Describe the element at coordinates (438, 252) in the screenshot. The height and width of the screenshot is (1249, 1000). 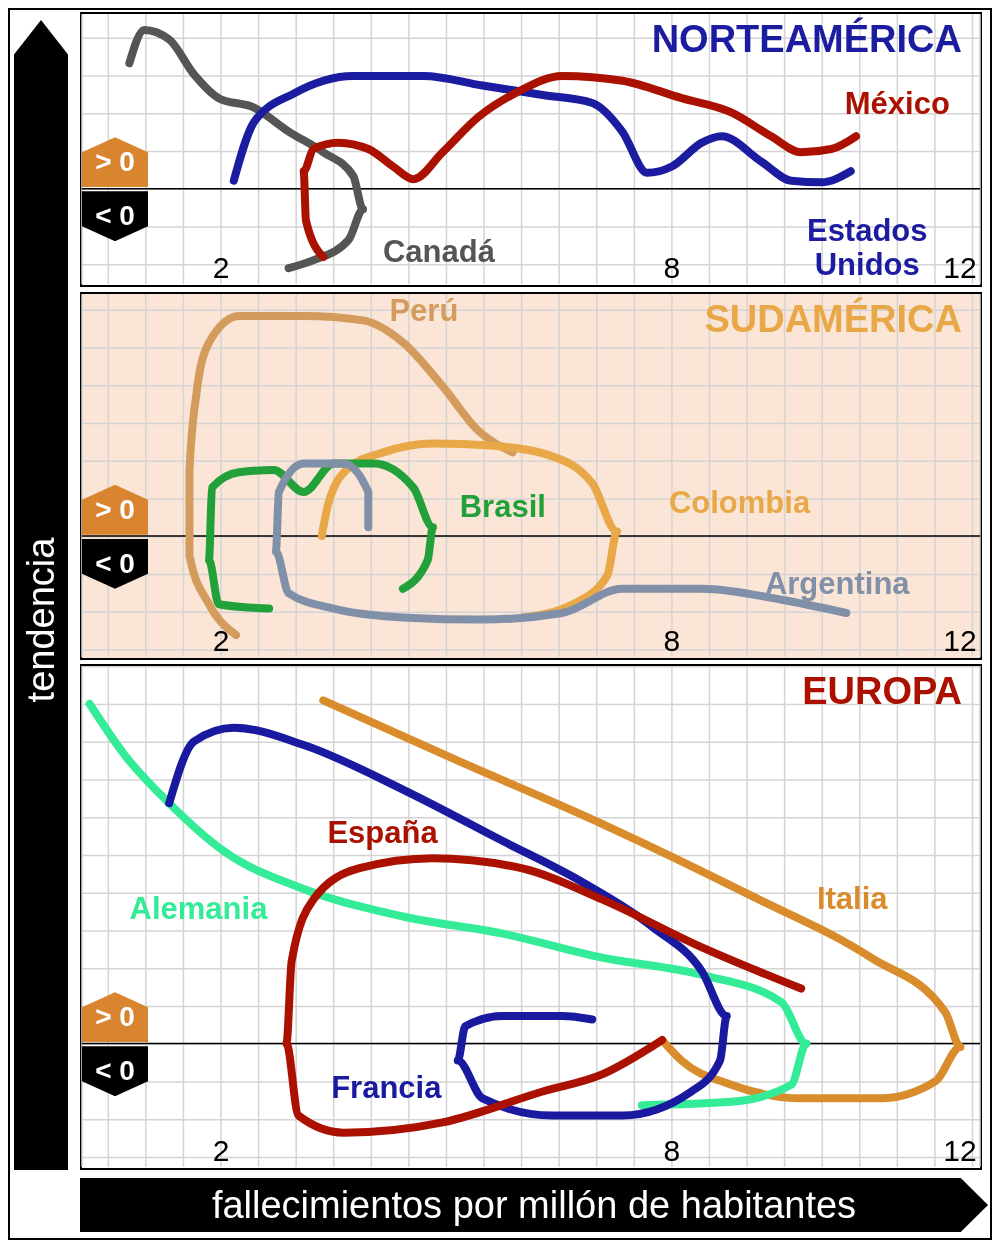
I see `series-label: Canadá` at that location.